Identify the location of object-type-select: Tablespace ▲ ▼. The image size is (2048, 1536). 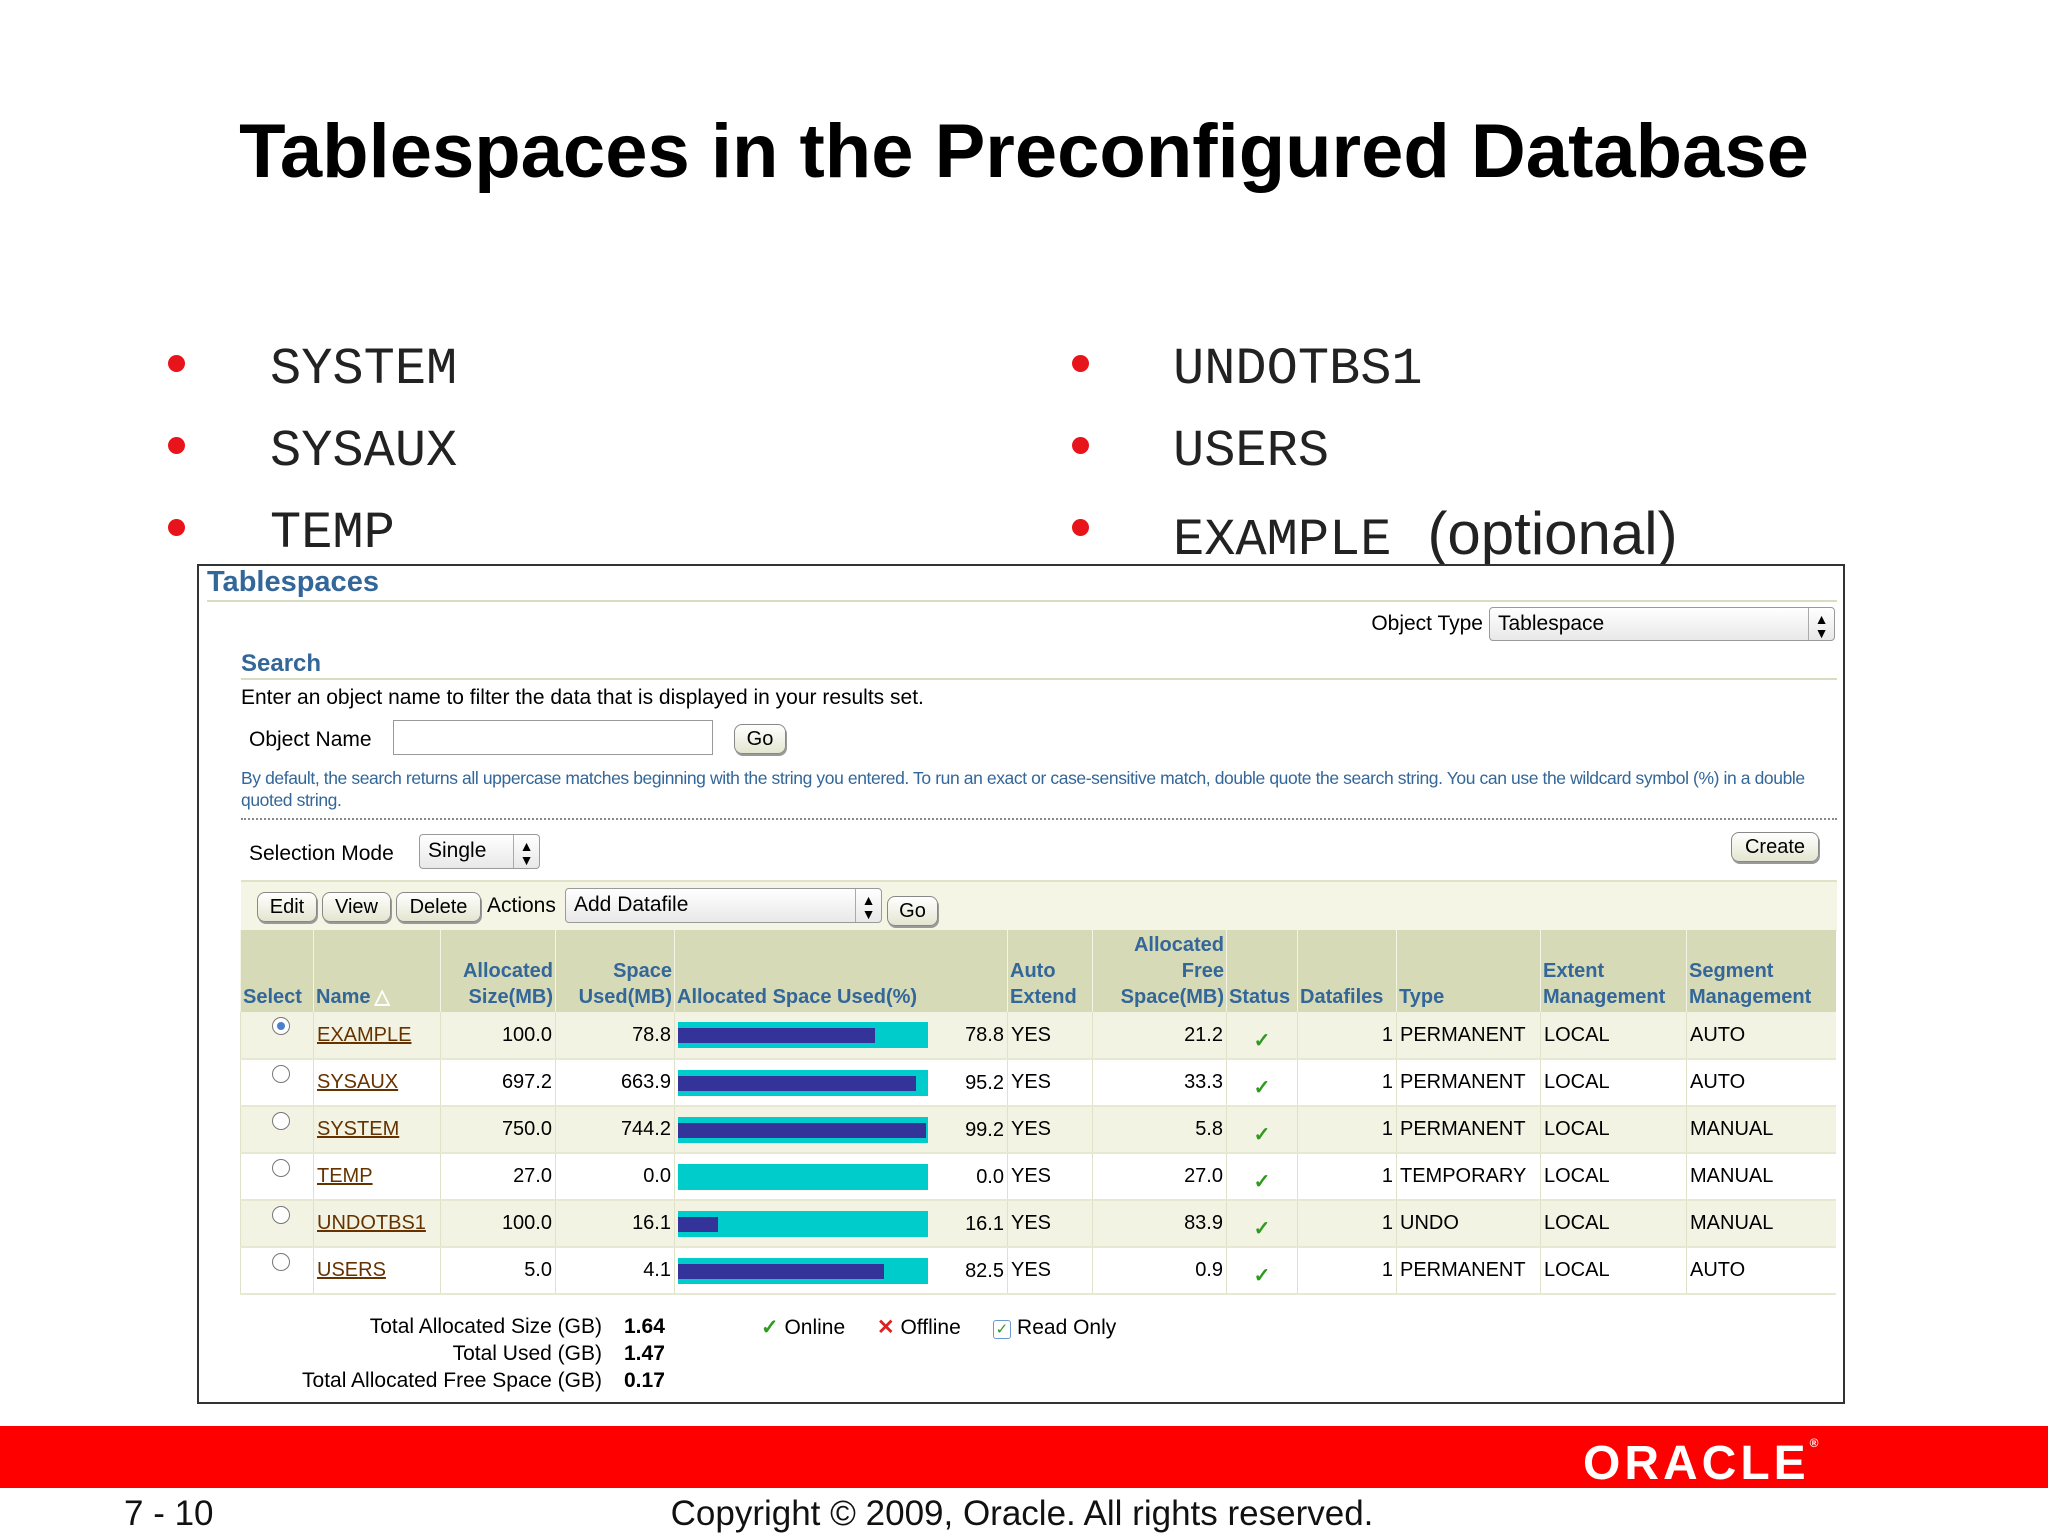
(1662, 624).